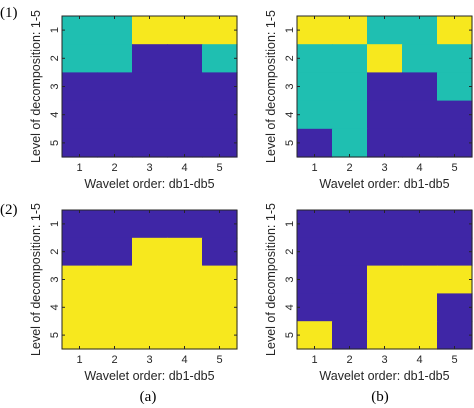 Image resolution: width=474 pixels, height=408 pixels. I want to click on heatmap-1b-cell-r4-c5, so click(455, 115).